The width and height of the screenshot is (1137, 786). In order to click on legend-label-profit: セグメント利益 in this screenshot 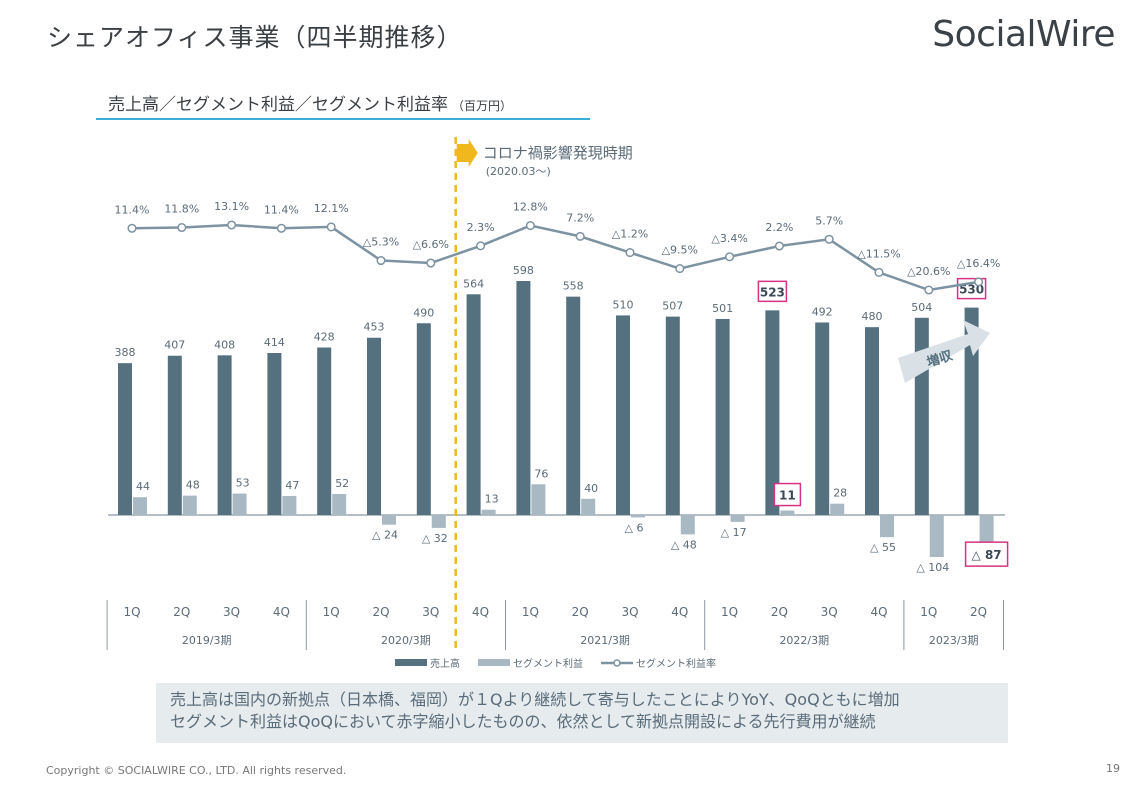, I will do `click(548, 664)`.